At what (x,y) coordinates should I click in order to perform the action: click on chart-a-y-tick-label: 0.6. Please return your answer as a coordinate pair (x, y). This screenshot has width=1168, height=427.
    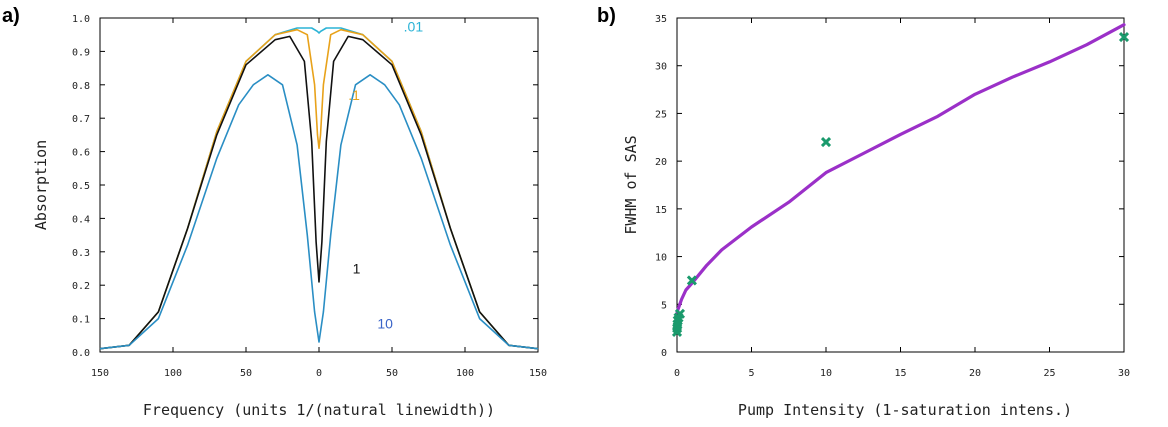
    Looking at the image, I should click on (81, 153).